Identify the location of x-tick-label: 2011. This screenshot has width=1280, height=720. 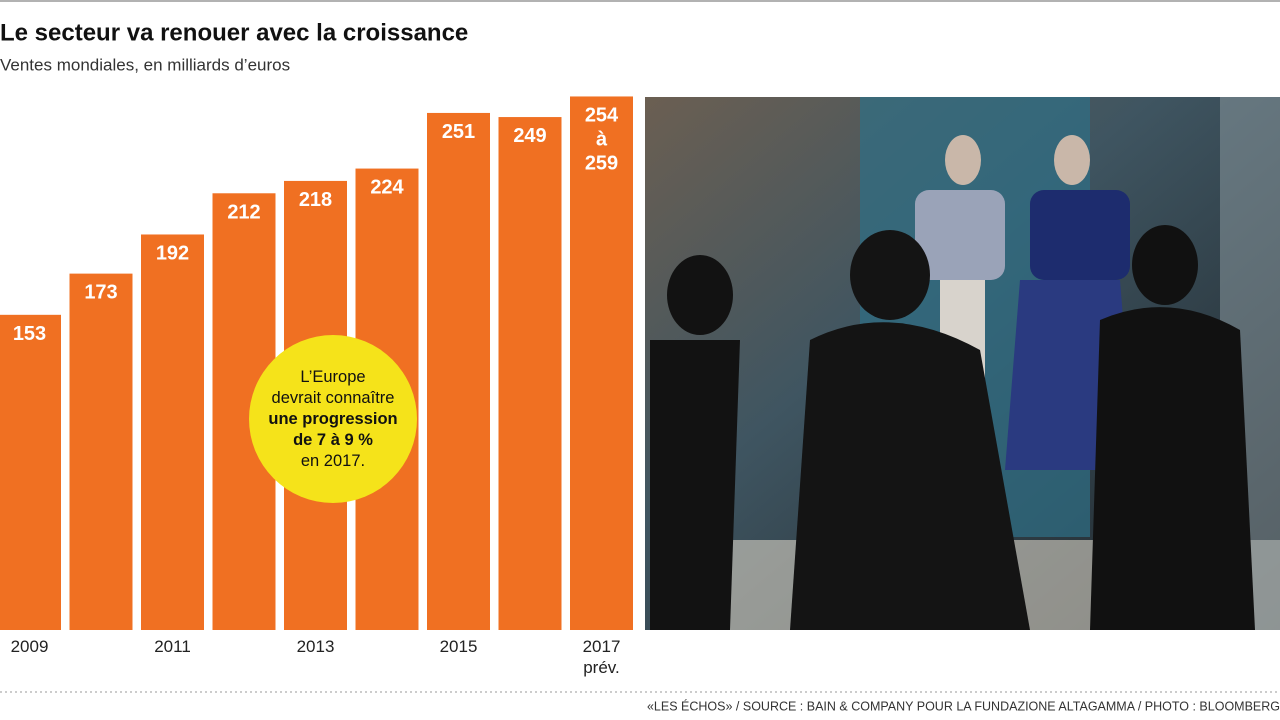
(172, 646).